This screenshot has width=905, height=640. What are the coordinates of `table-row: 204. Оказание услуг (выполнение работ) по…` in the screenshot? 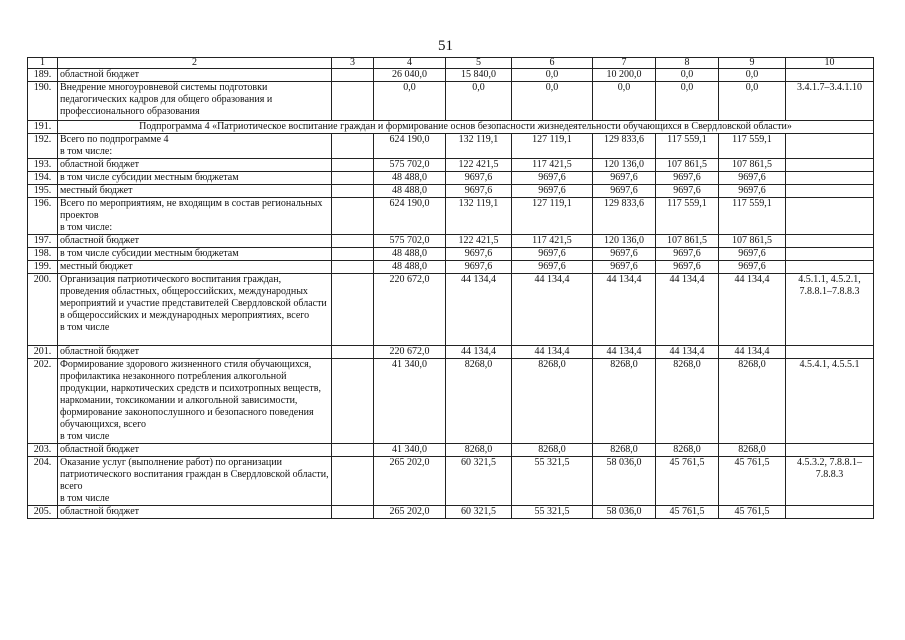 It's located at (450, 481).